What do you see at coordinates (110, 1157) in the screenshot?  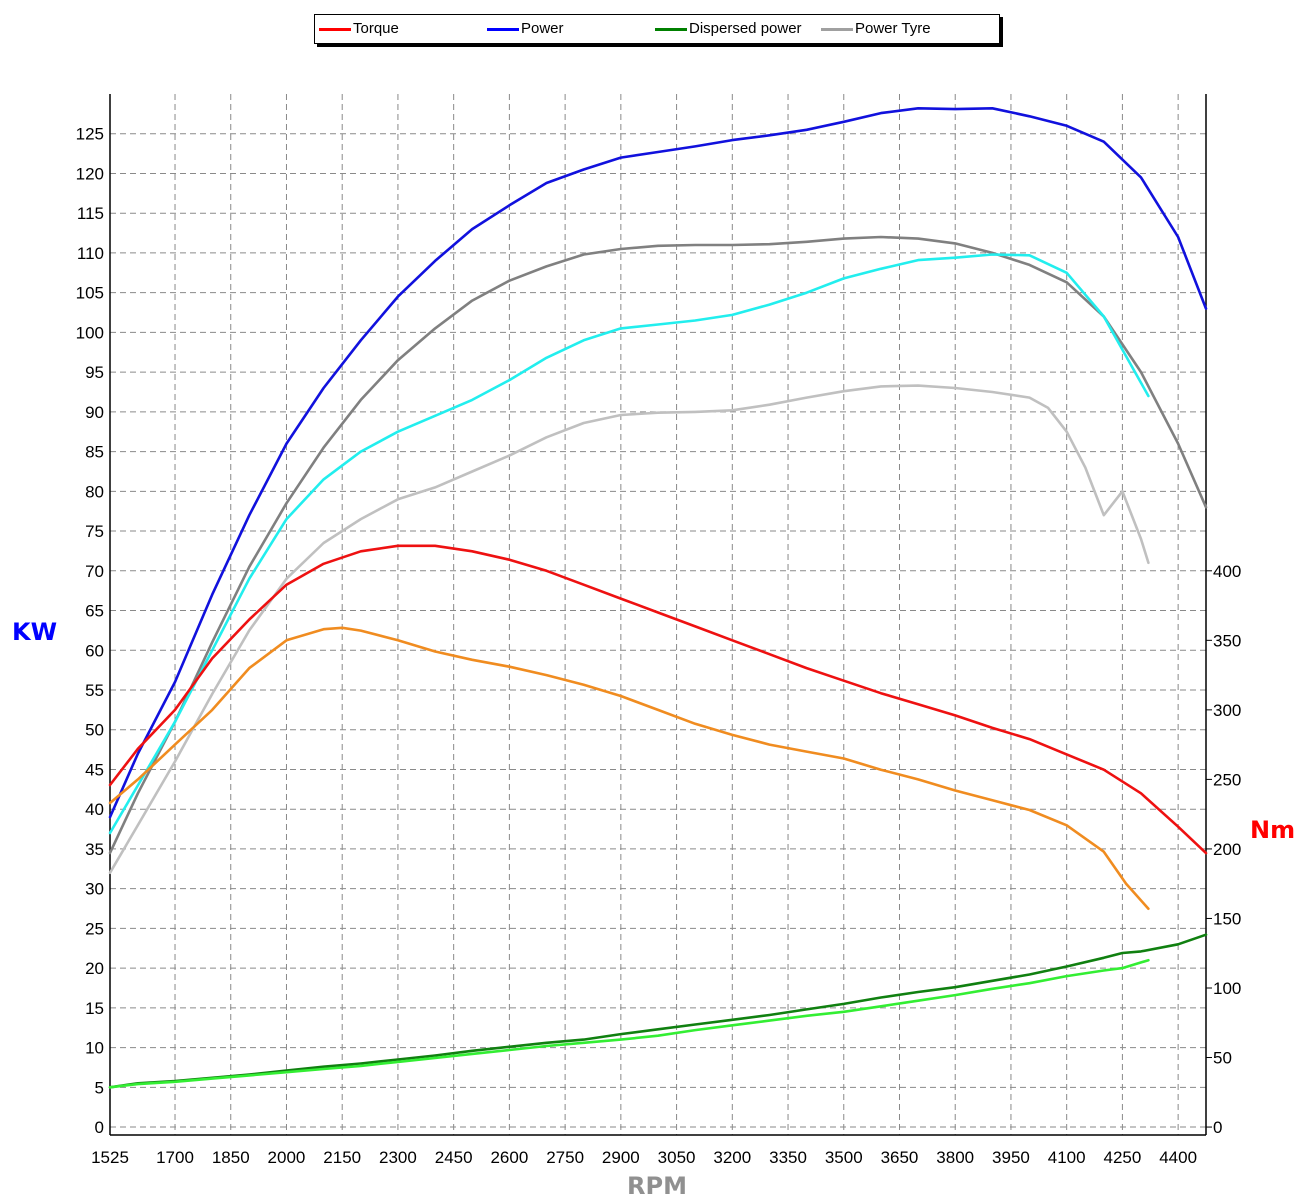 I see `x-tick-label: 1525` at bounding box center [110, 1157].